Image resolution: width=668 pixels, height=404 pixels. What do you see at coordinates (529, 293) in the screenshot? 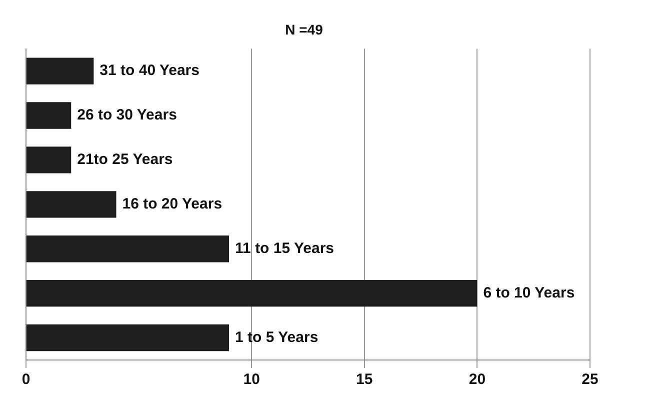
I see `y-tick-label: 6 to 10 Years` at bounding box center [529, 293].